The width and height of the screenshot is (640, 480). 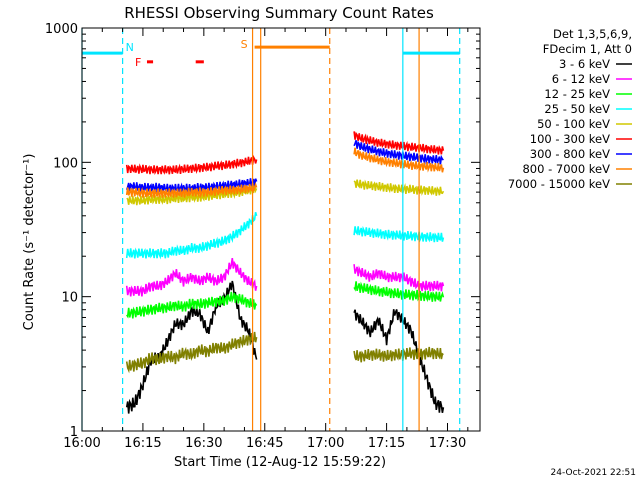 What do you see at coordinates (81, 443) in the screenshot?
I see `x-tick-label: 16:00` at bounding box center [81, 443].